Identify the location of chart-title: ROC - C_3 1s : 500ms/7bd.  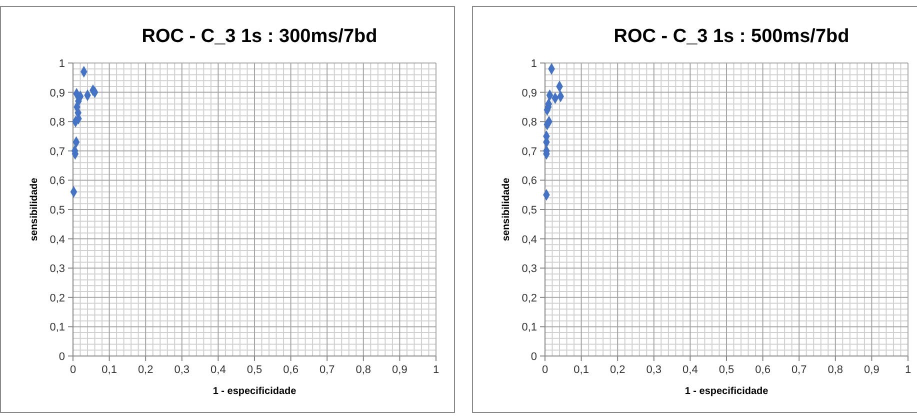
(732, 36).